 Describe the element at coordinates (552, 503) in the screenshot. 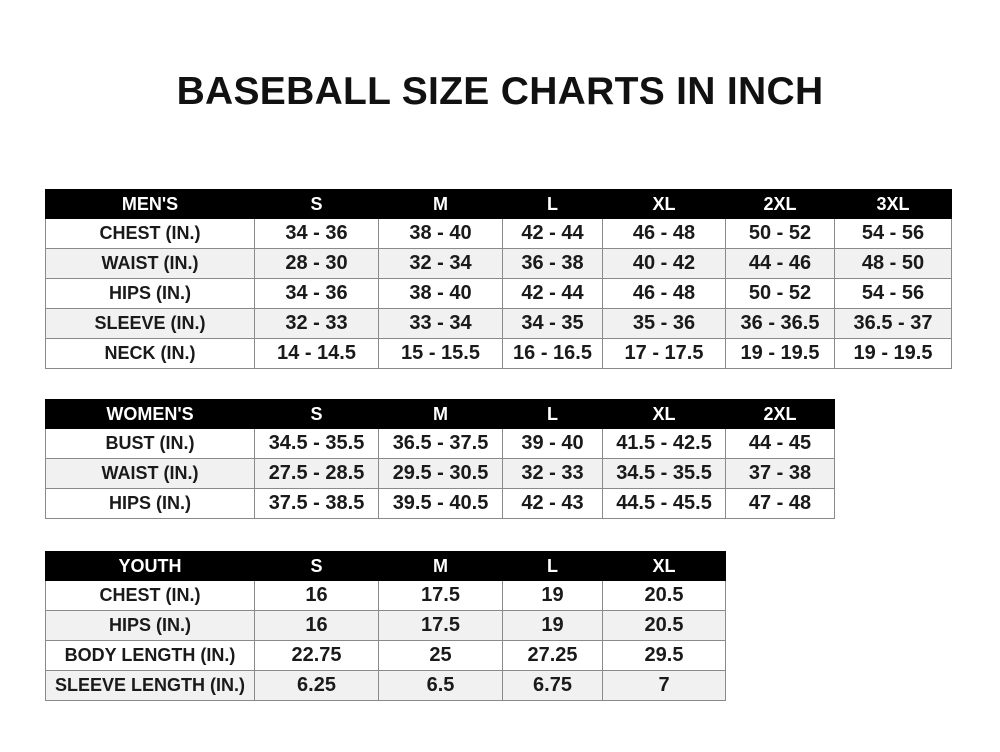

I see `size-value: 42 - 43` at that location.